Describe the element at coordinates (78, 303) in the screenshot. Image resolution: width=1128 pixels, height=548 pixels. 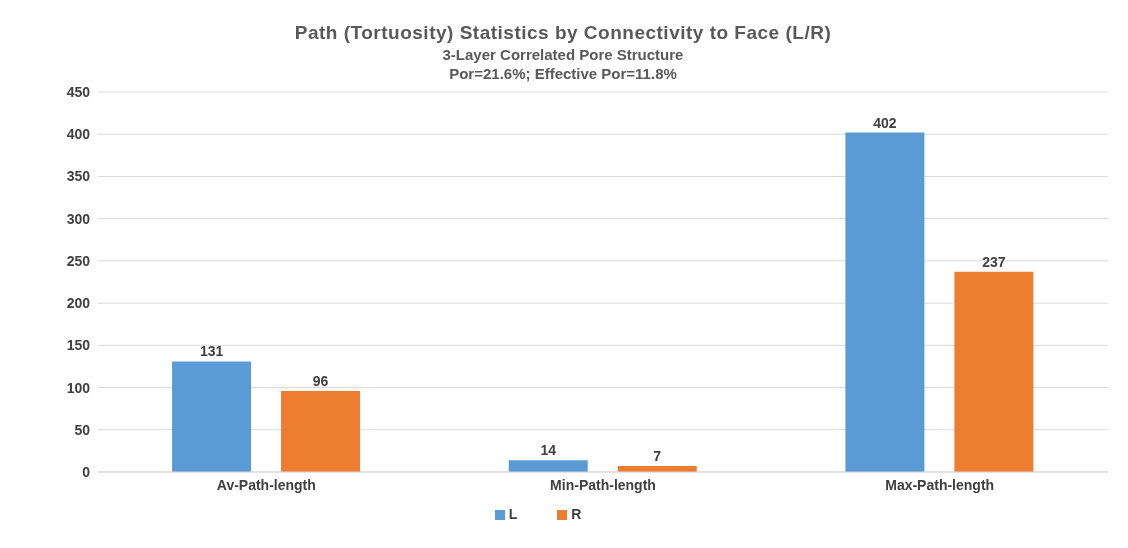
I see `y-tick-label: 200` at that location.